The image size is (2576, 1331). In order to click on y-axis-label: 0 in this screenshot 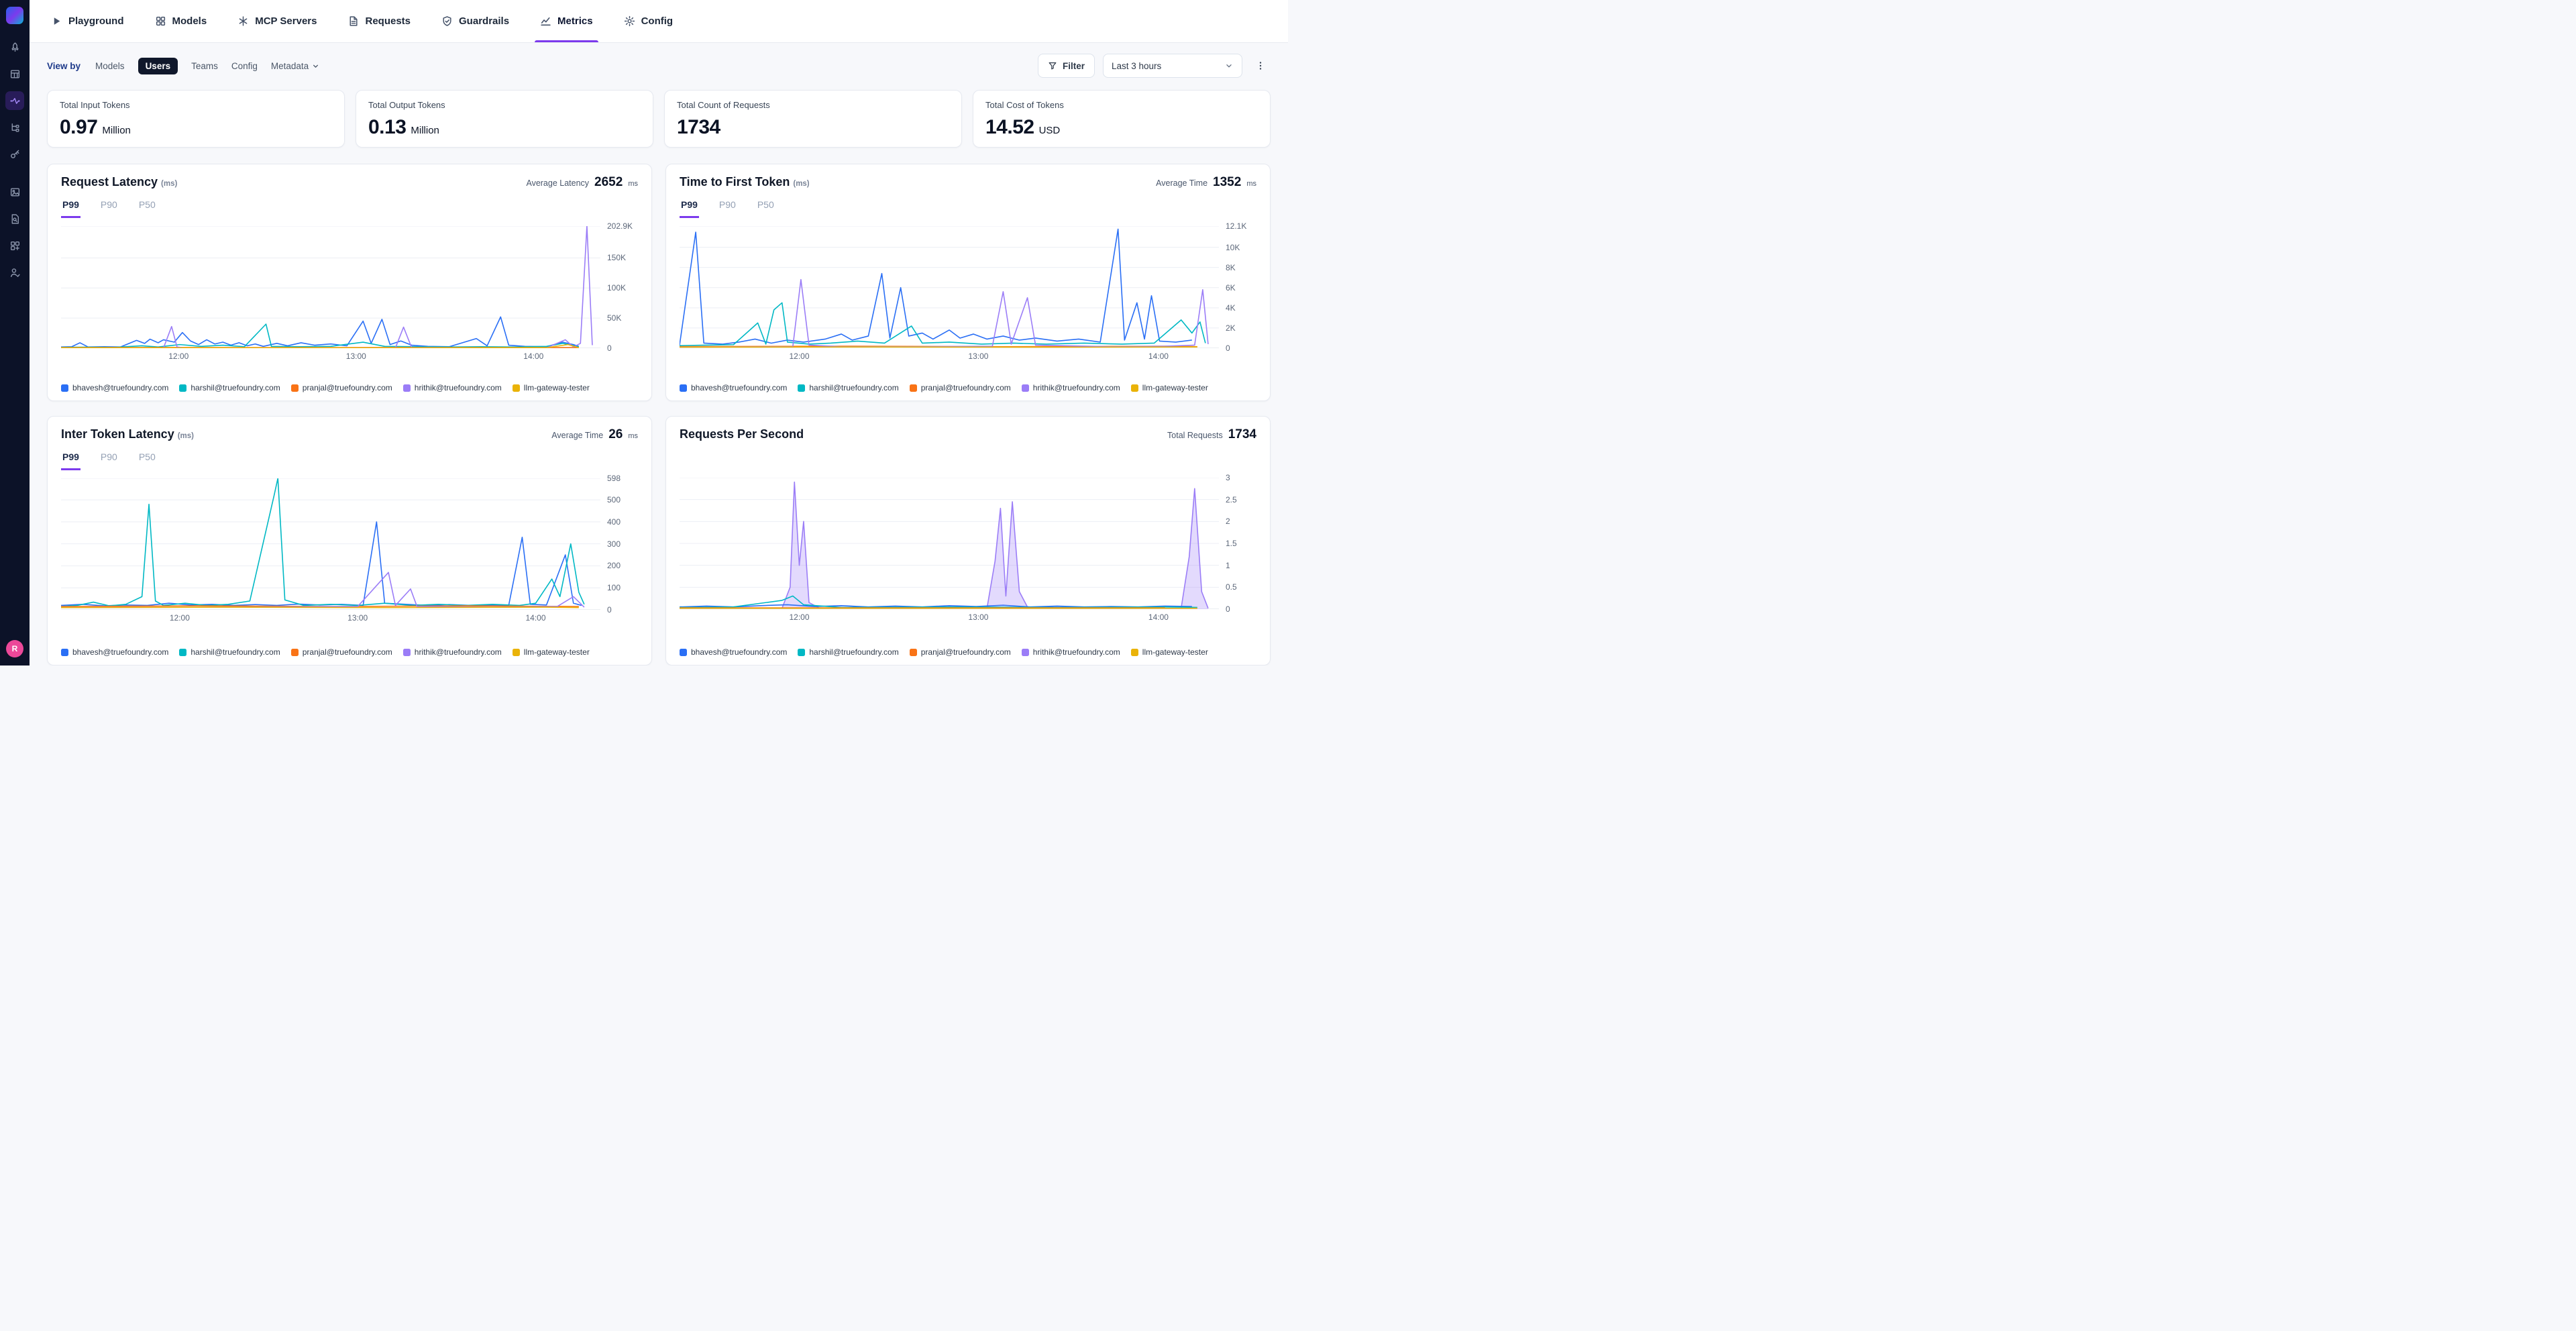, I will do `click(609, 610)`.